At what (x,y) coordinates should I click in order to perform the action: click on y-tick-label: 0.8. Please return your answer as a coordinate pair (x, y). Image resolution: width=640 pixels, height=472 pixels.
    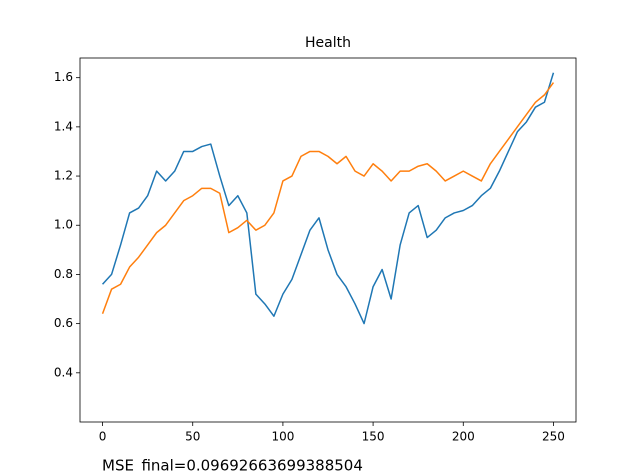
    Looking at the image, I should click on (63, 274).